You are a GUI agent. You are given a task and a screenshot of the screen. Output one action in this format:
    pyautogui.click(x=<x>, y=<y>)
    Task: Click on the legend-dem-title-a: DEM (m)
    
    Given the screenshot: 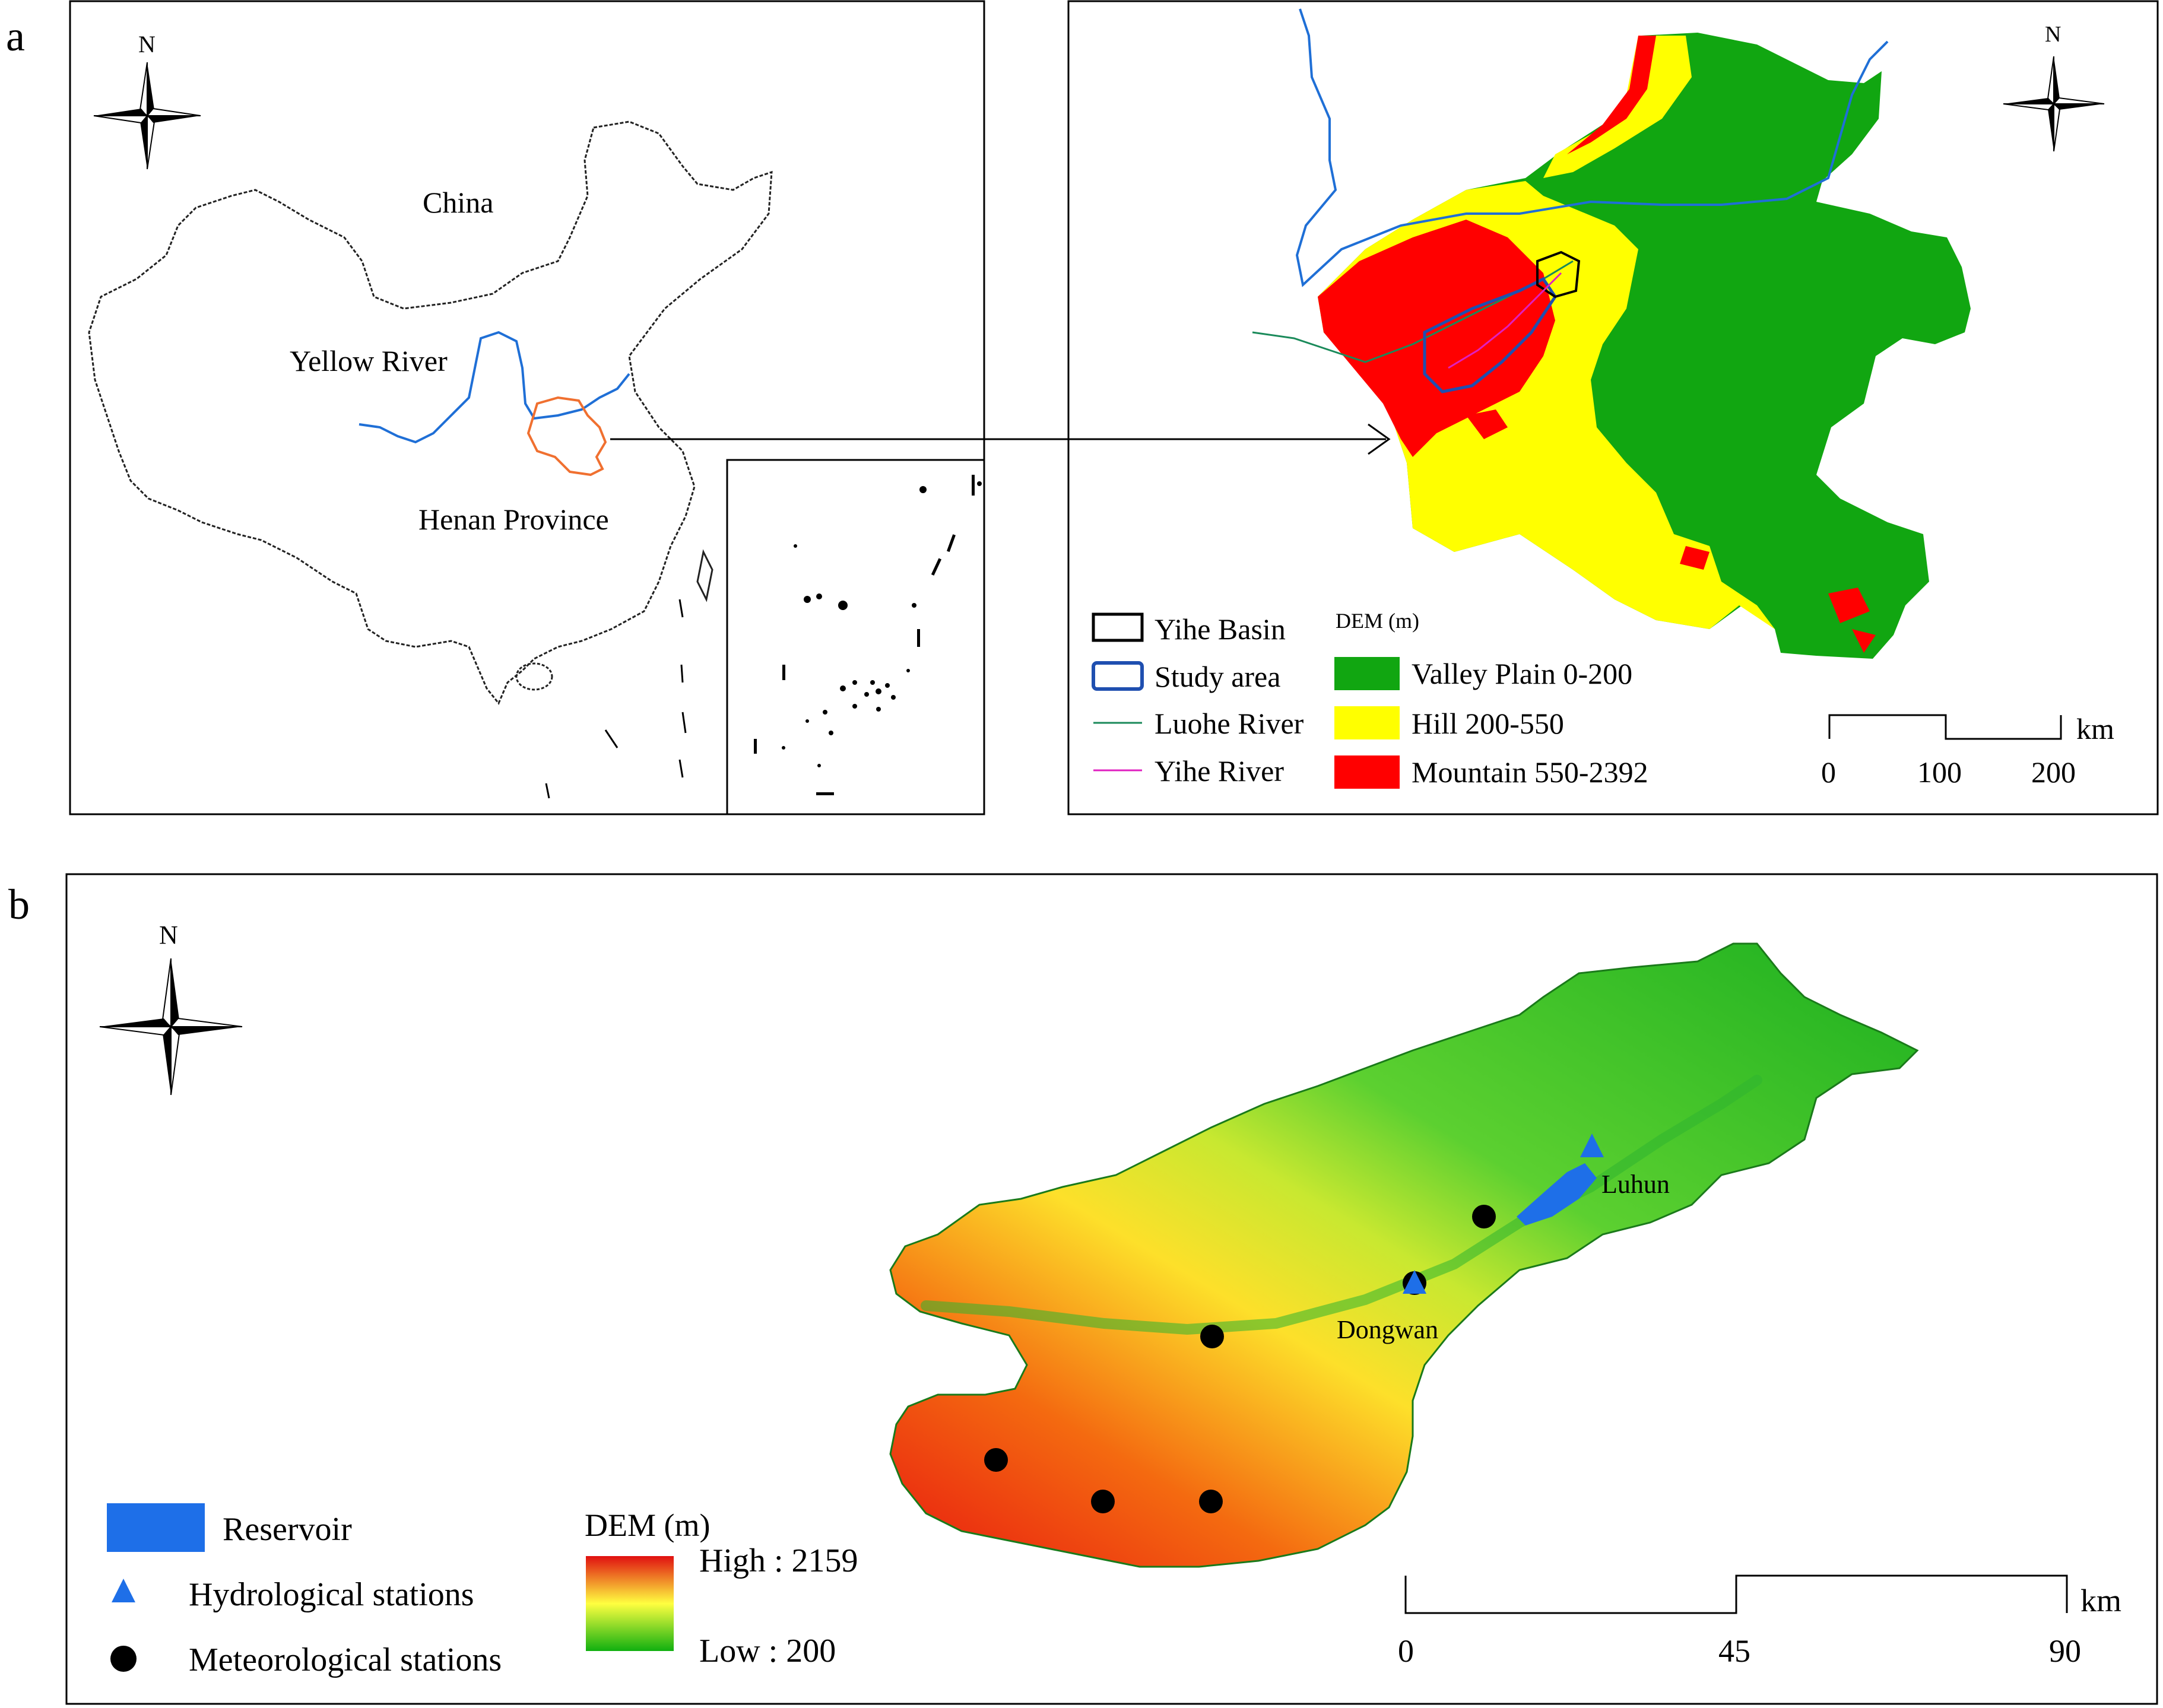 What is the action you would take?
    pyautogui.click(x=1378, y=621)
    